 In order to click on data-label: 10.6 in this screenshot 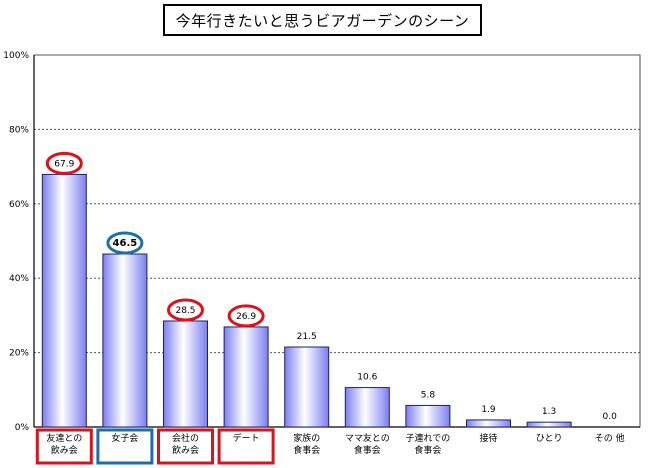, I will do `click(367, 378)`.